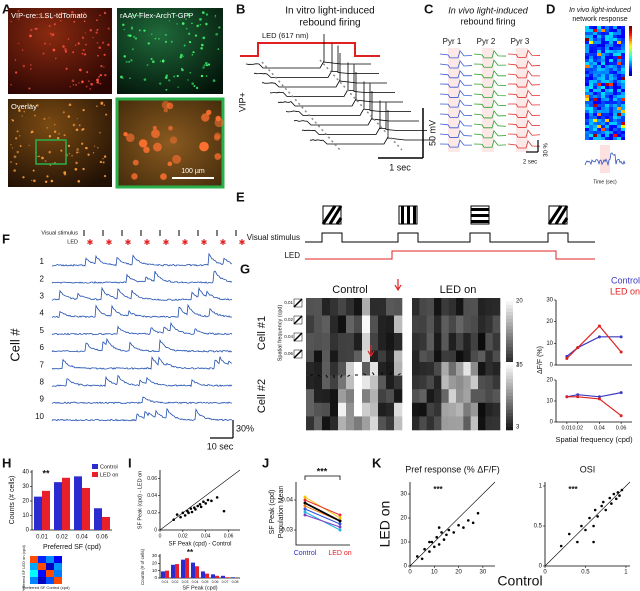 This screenshot has height=591, width=640. What do you see at coordinates (42, 538) in the screenshot?
I see `x-tick-label: 0.01` at bounding box center [42, 538].